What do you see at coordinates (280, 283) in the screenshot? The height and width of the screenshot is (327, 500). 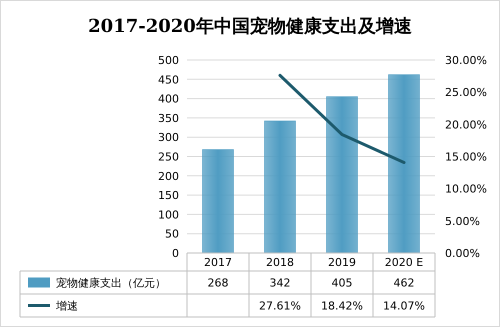 I see `data-label: 342` at bounding box center [280, 283].